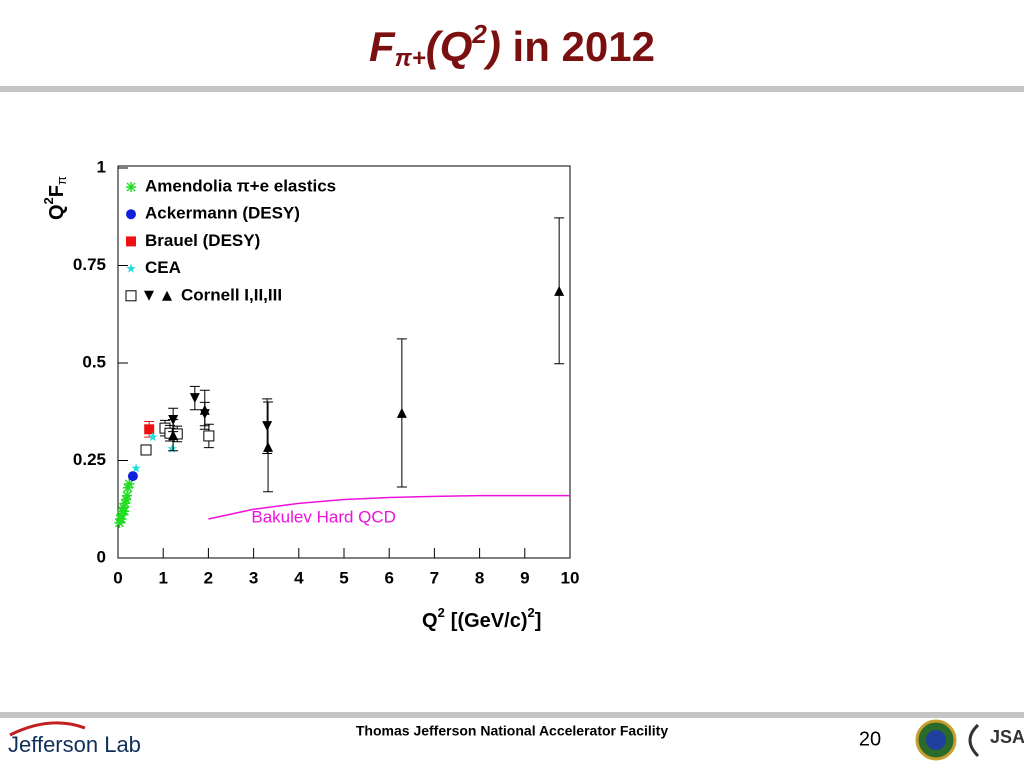  What do you see at coordinates (936, 740) in the screenshot?
I see `doe-logo-center` at bounding box center [936, 740].